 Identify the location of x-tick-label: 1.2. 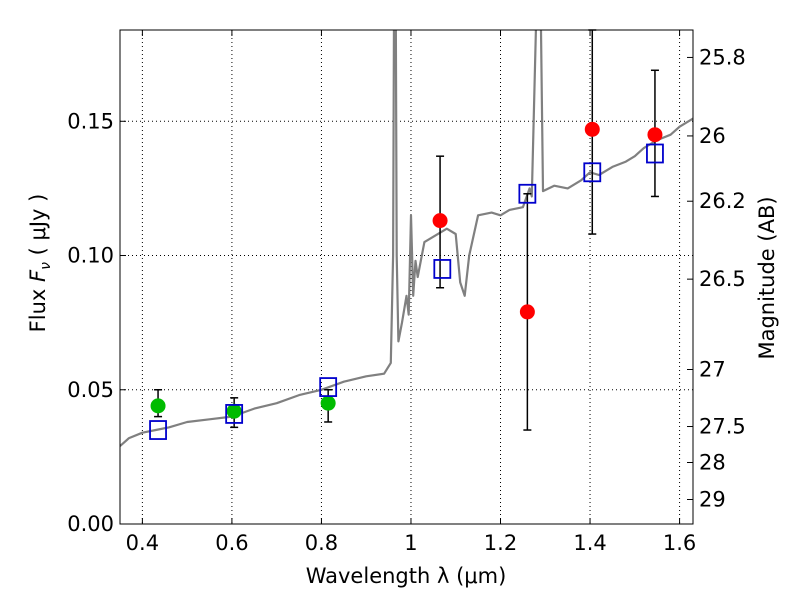
(500, 543).